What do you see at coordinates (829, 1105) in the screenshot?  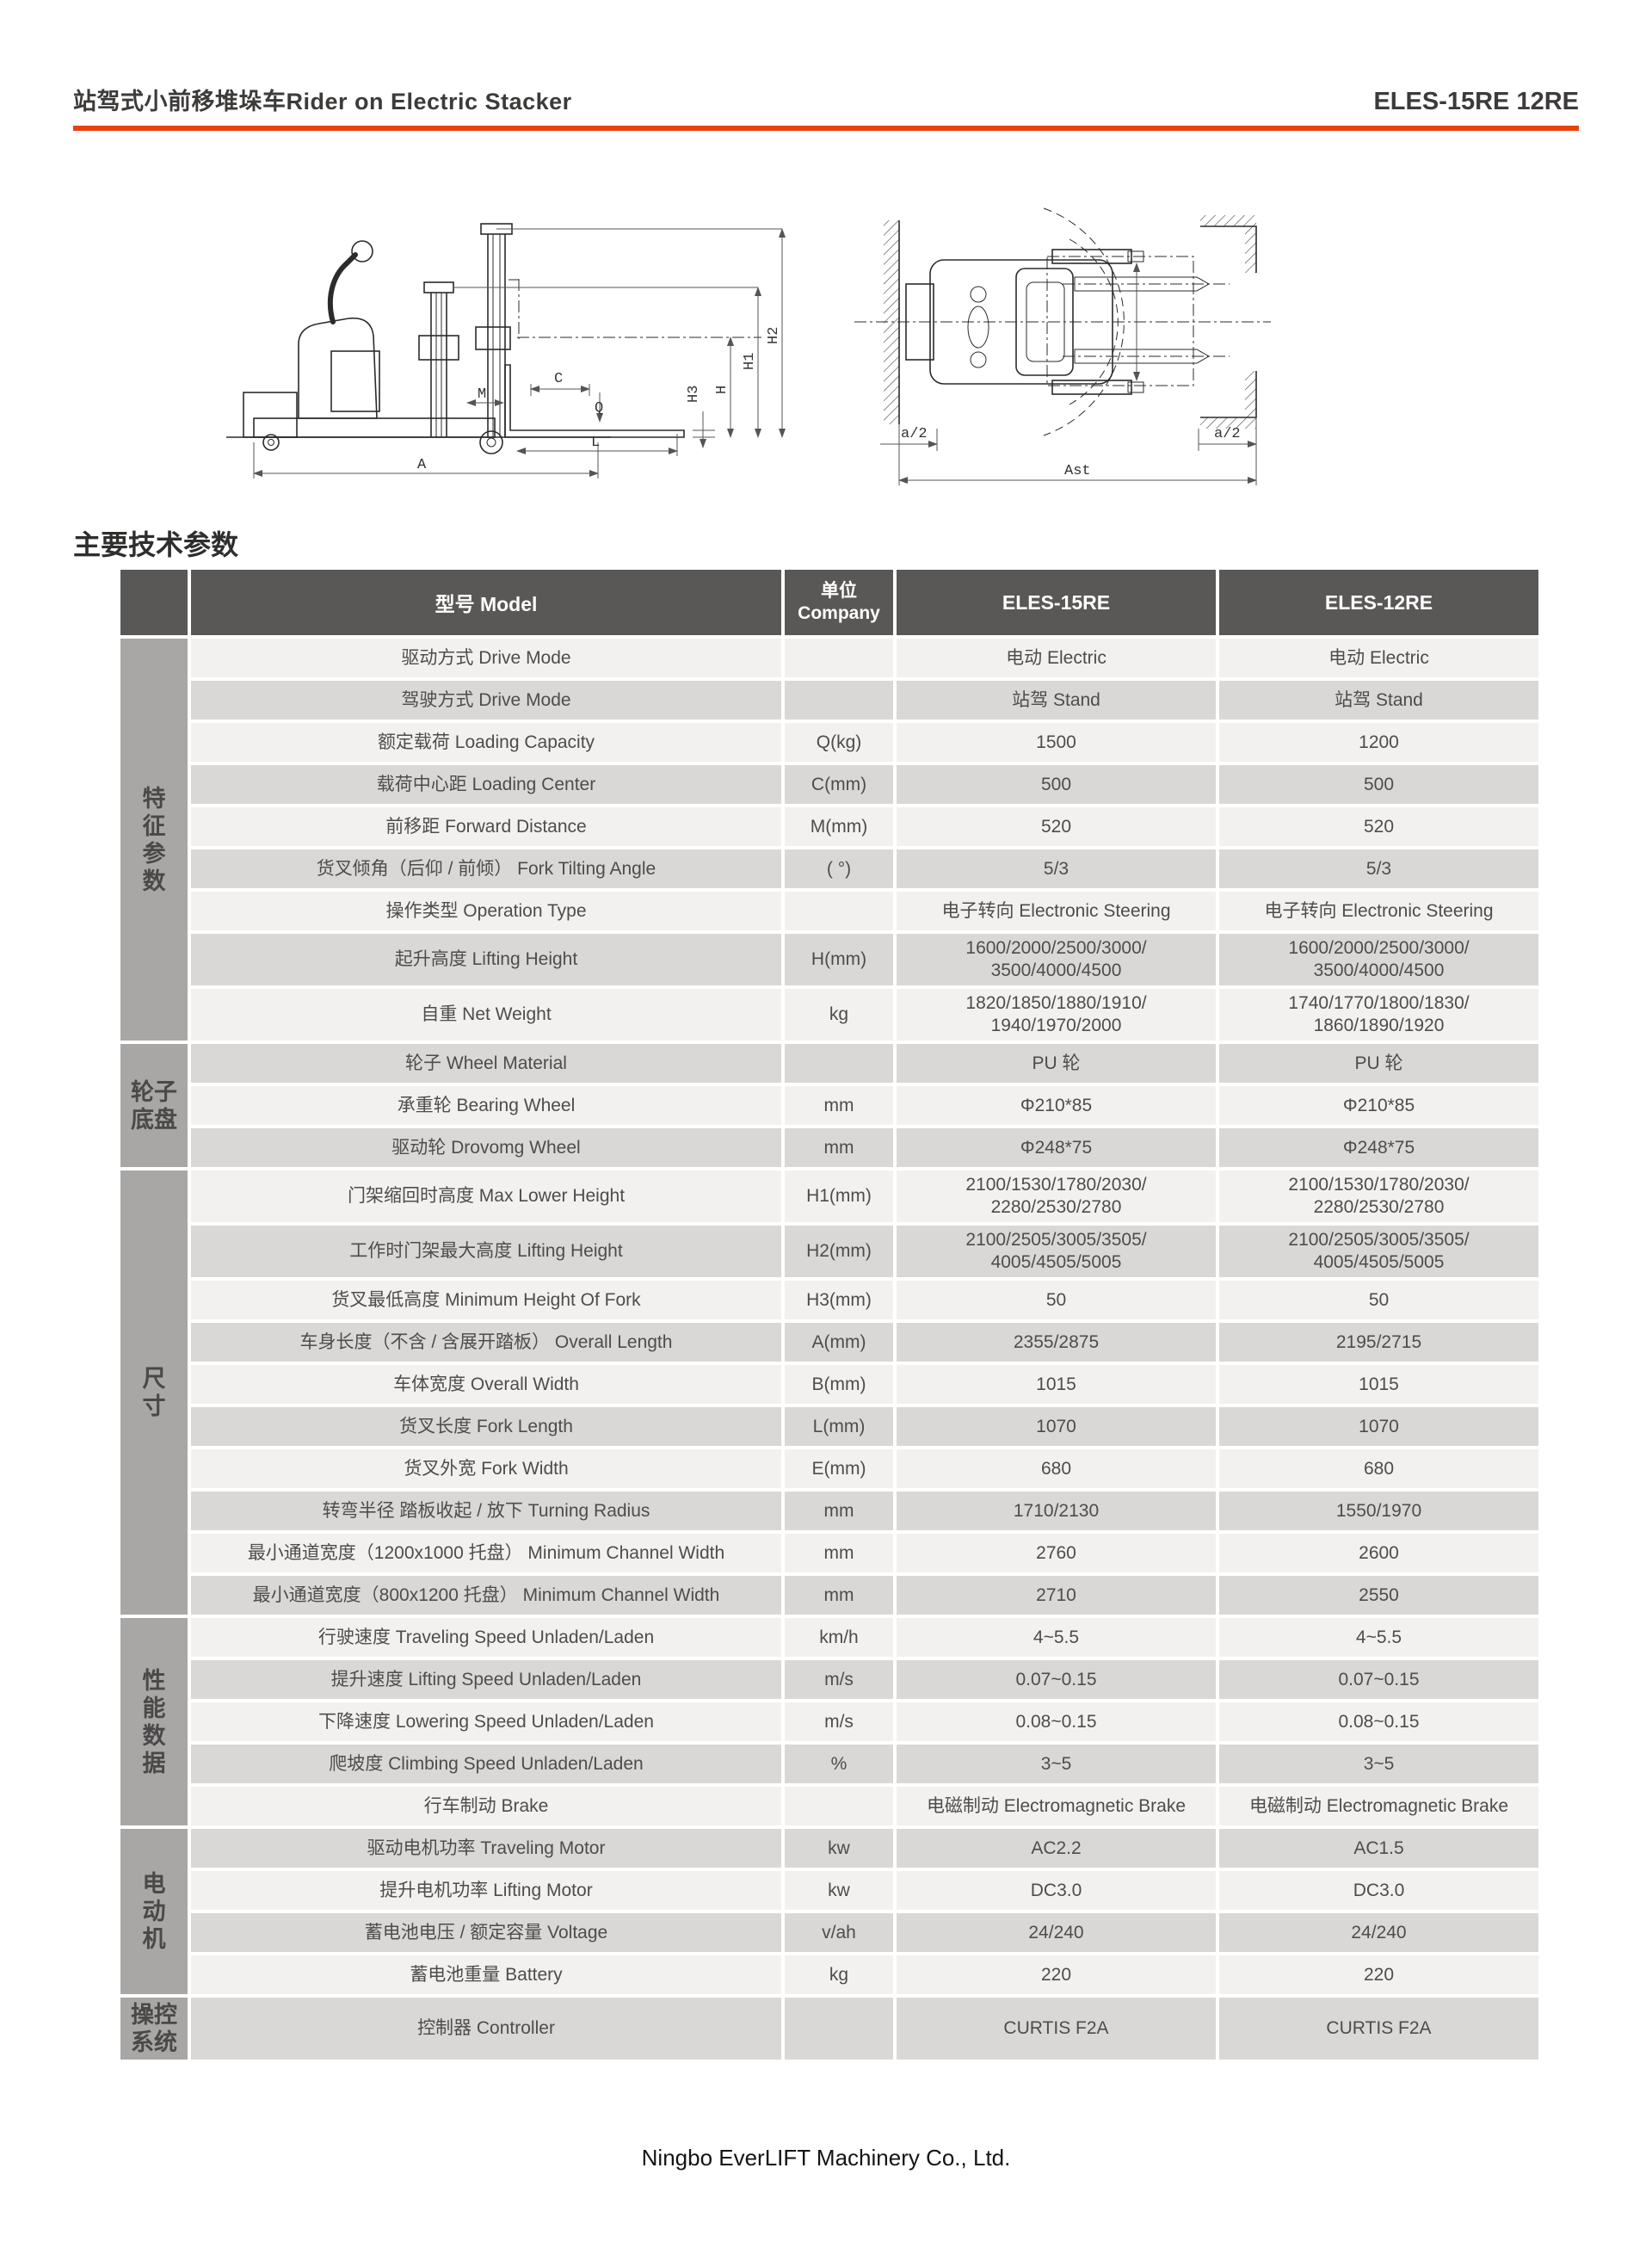 I see `table-row: 承重轮 Bearing Wheel mm Φ210*85 Φ210*85` at bounding box center [829, 1105].